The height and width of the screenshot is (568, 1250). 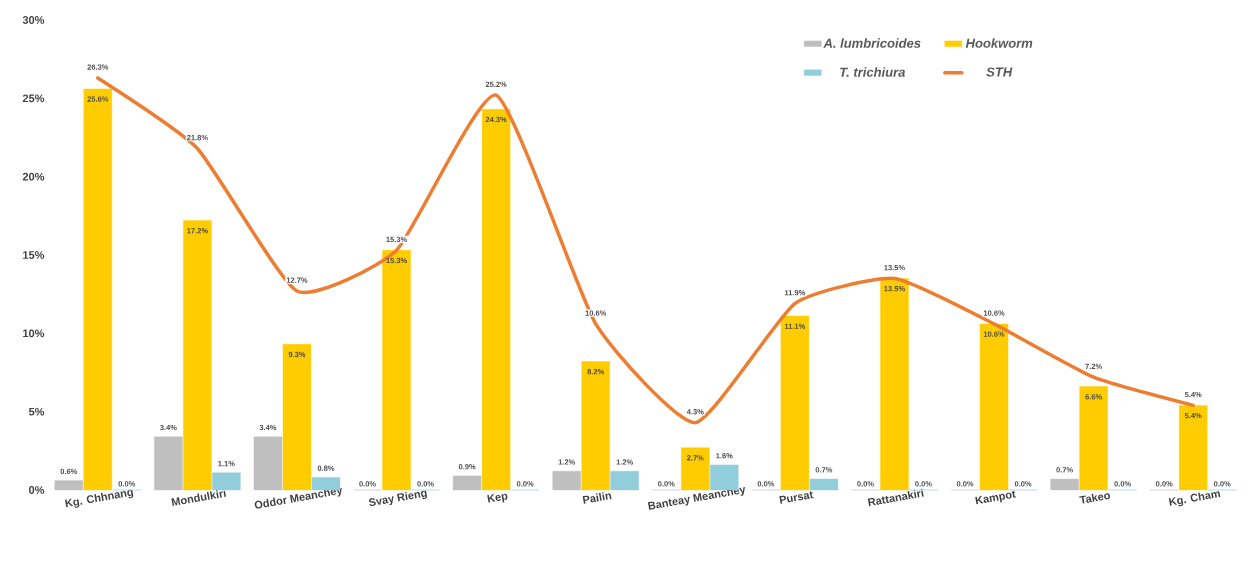 I want to click on y-tick-label: 15%, so click(x=34, y=255).